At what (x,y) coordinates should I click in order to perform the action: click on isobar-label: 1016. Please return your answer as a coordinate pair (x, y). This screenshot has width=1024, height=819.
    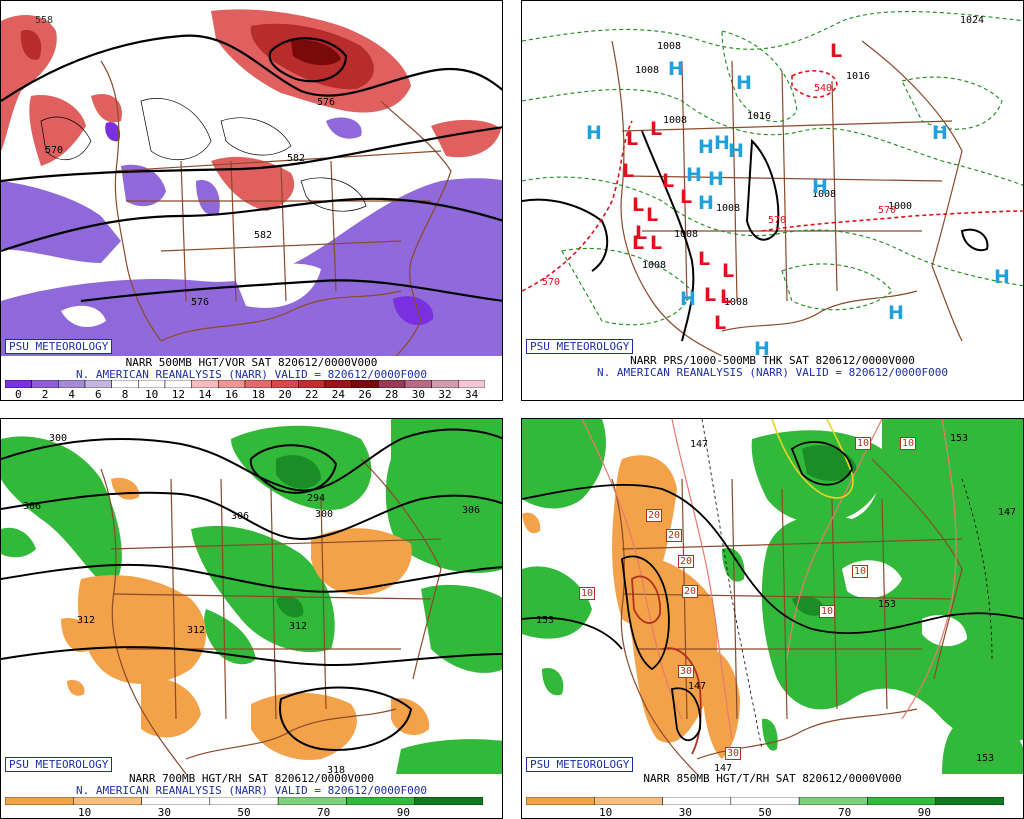
    Looking at the image, I should click on (759, 116).